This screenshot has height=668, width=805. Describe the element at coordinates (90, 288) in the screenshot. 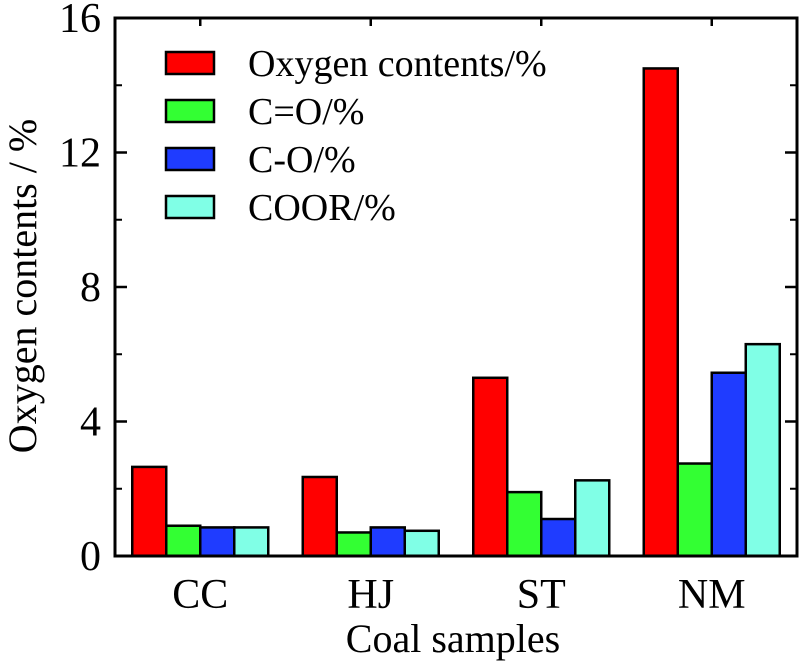

I see `y-tick-label: 8` at that location.